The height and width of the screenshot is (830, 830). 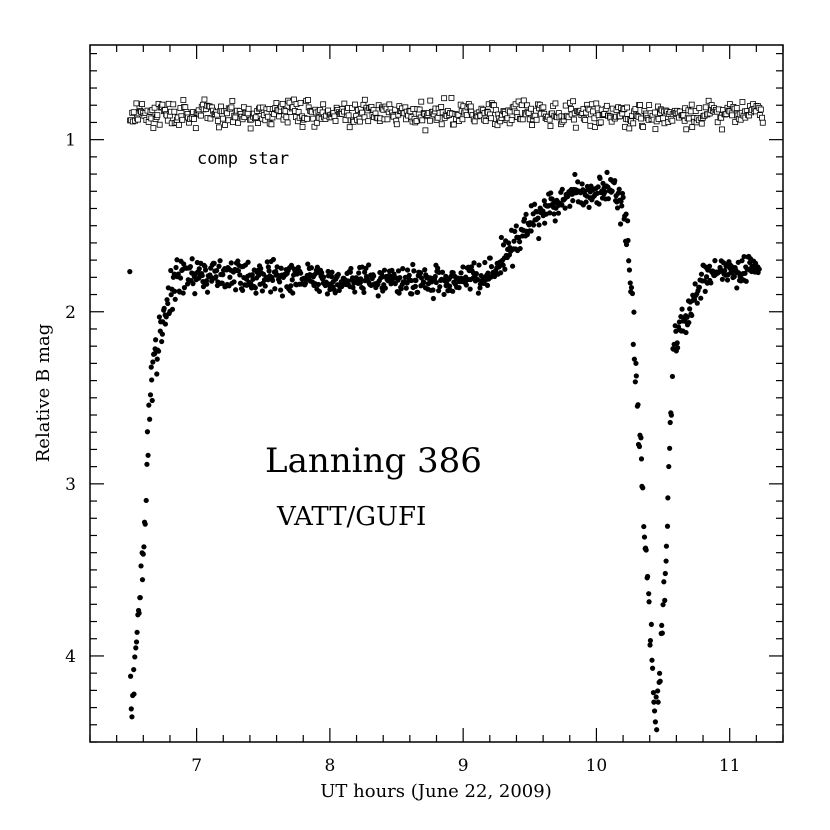 I want to click on comp-star-label: comp star, so click(x=243, y=159).